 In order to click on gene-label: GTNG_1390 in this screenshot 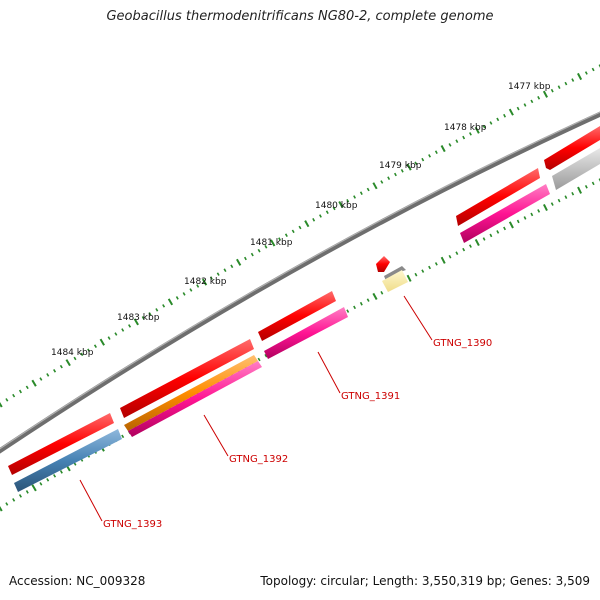, I will do `click(462, 343)`.